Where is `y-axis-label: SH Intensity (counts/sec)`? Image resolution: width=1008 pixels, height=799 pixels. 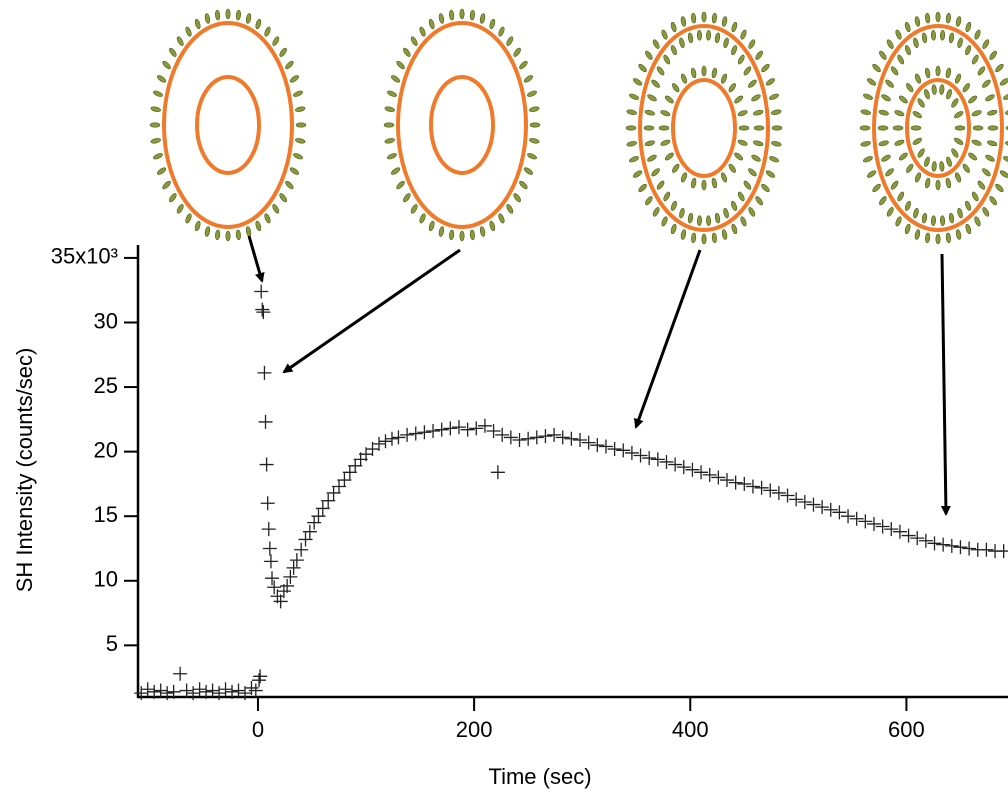 y-axis-label: SH Intensity (counts/sec) is located at coordinates (24, 470).